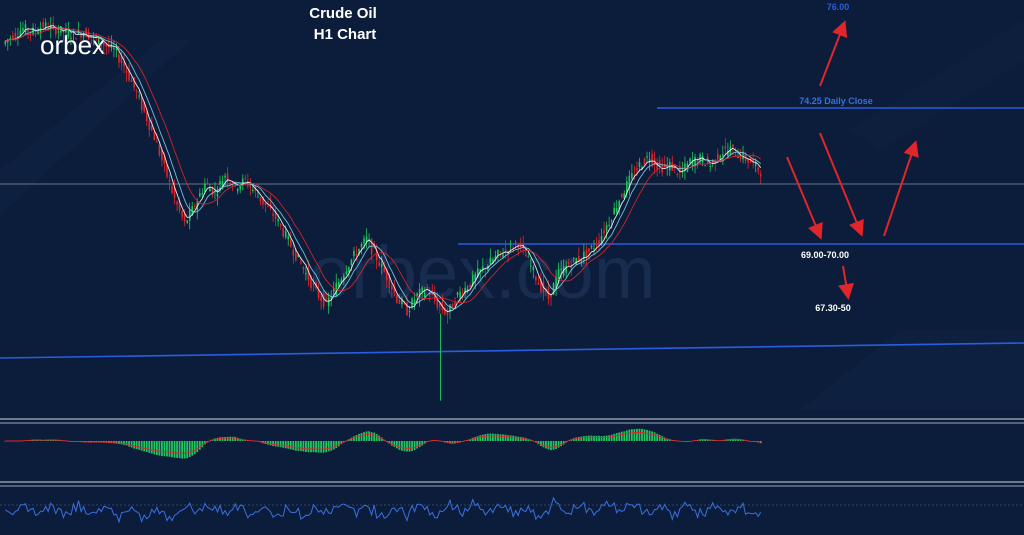 The width and height of the screenshot is (1024, 535). Describe the element at coordinates (838, 7) in the screenshot. I see `target-label-76: 76.00` at that location.